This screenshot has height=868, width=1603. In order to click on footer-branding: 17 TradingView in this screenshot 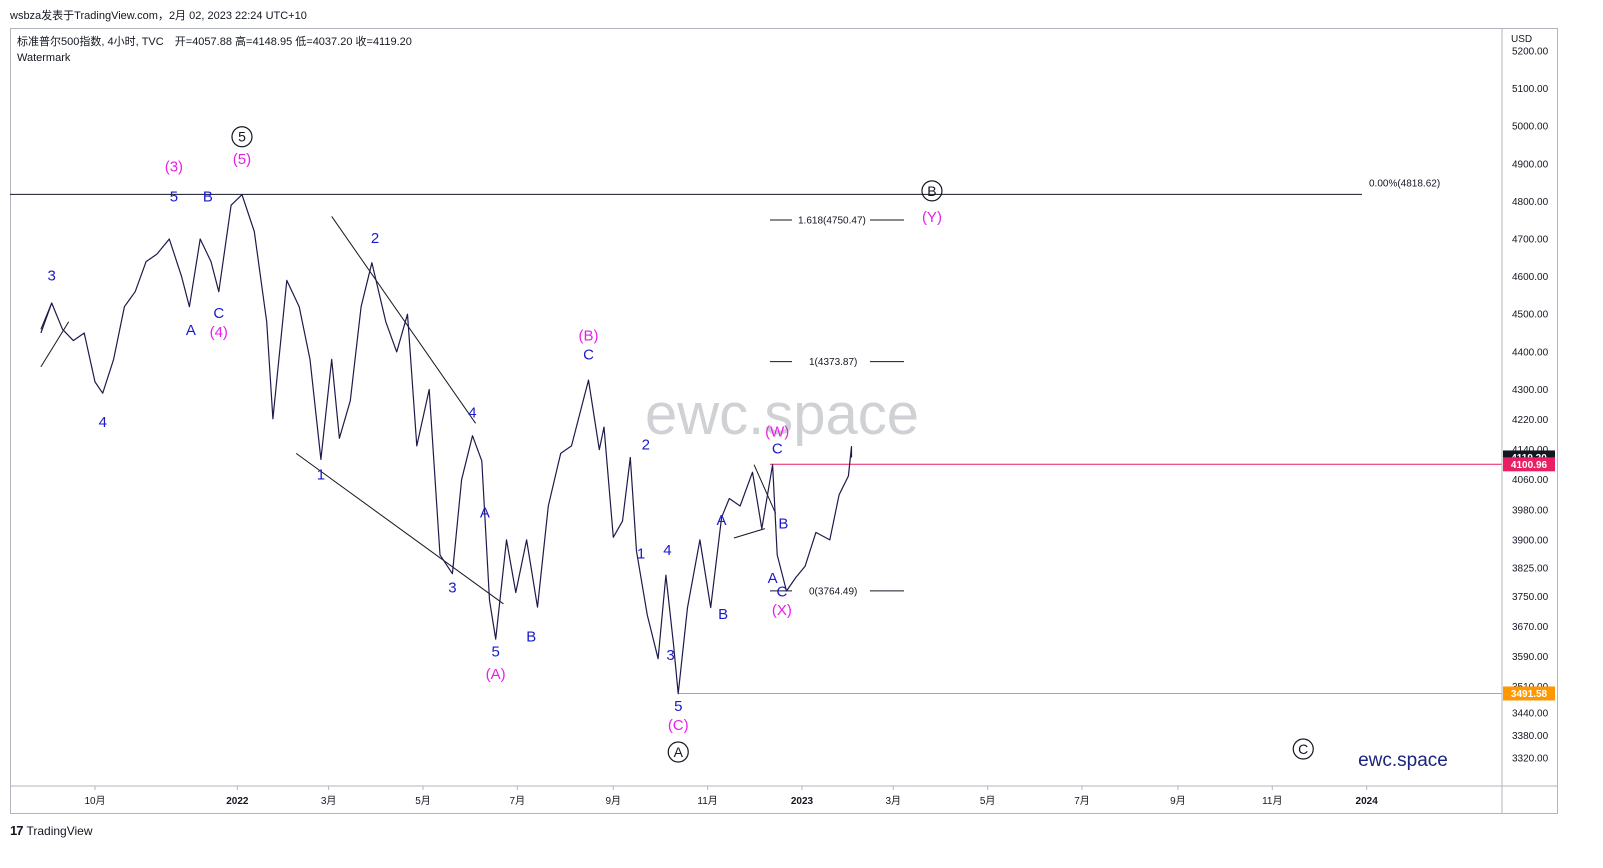, I will do `click(51, 830)`.